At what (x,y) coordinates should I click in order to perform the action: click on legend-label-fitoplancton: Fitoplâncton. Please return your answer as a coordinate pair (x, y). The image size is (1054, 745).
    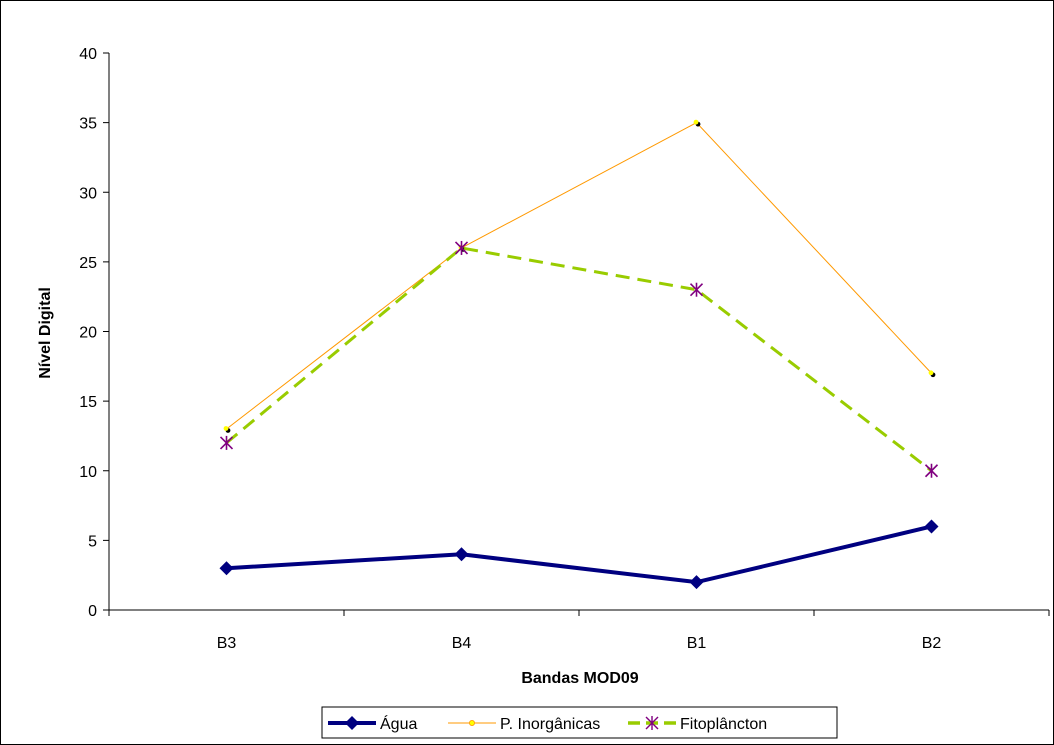
    Looking at the image, I should click on (723, 724).